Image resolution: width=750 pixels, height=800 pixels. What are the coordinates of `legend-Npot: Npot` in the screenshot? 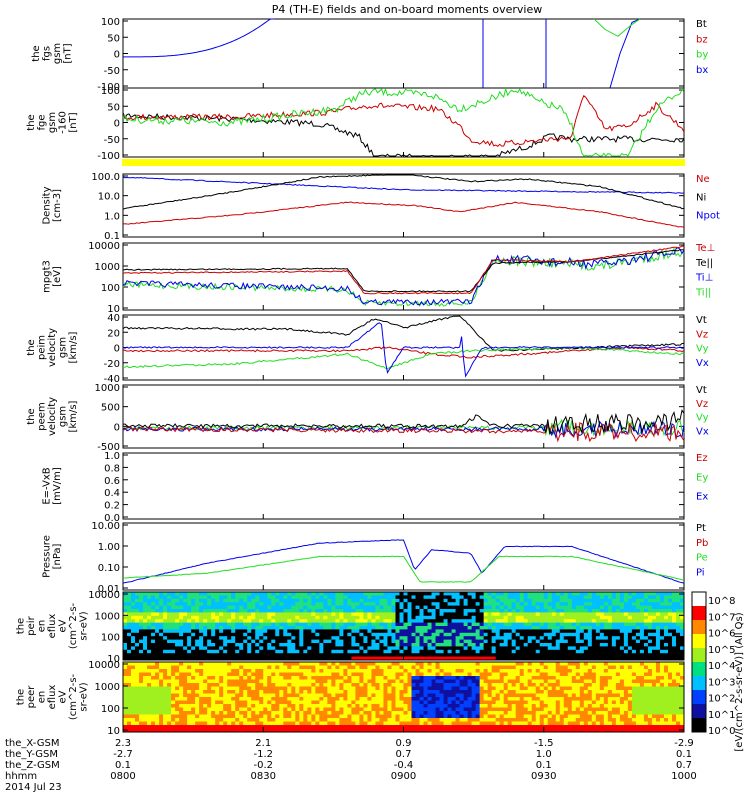 It's located at (708, 216).